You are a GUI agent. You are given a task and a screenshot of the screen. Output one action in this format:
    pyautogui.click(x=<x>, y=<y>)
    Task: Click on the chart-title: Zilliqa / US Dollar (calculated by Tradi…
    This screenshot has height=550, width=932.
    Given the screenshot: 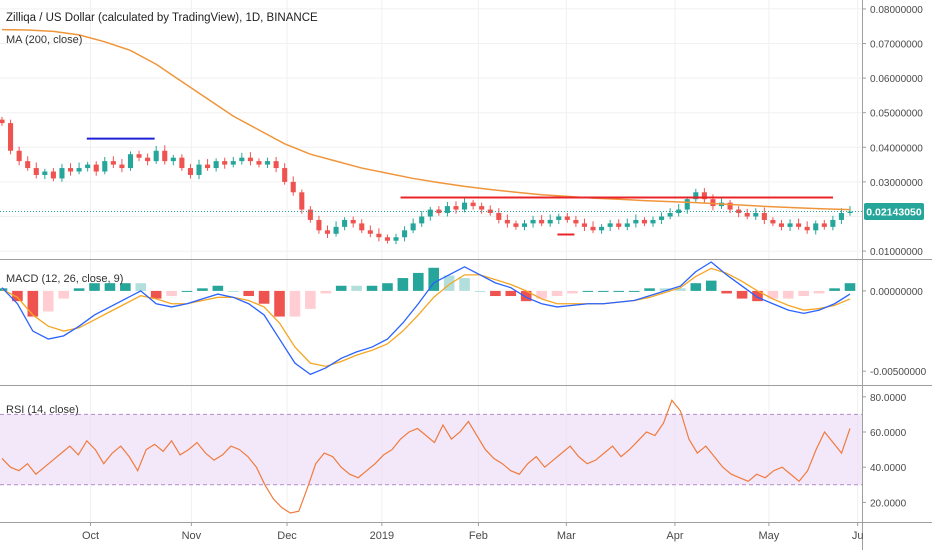 What is the action you would take?
    pyautogui.click(x=162, y=18)
    